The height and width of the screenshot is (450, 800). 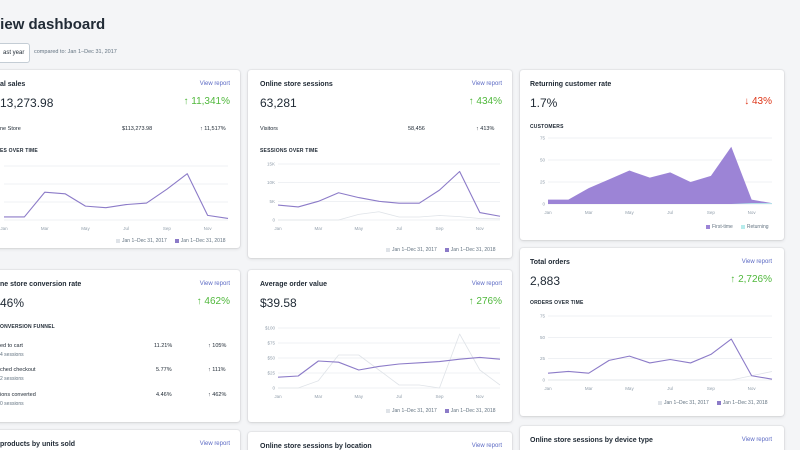 What do you see at coordinates (544, 103) in the screenshot?
I see `returning-value: 1.7%` at bounding box center [544, 103].